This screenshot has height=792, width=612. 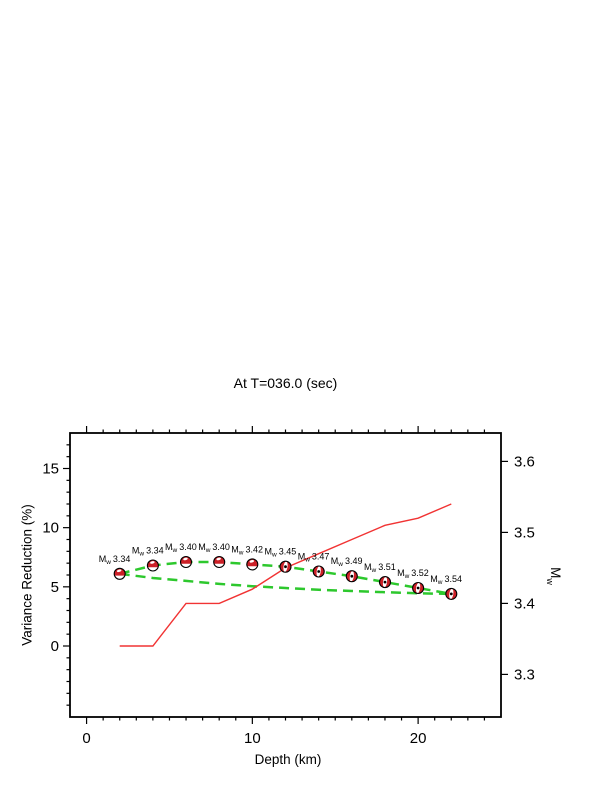 I want to click on mw-tick-label: 3.6, so click(x=524, y=461).